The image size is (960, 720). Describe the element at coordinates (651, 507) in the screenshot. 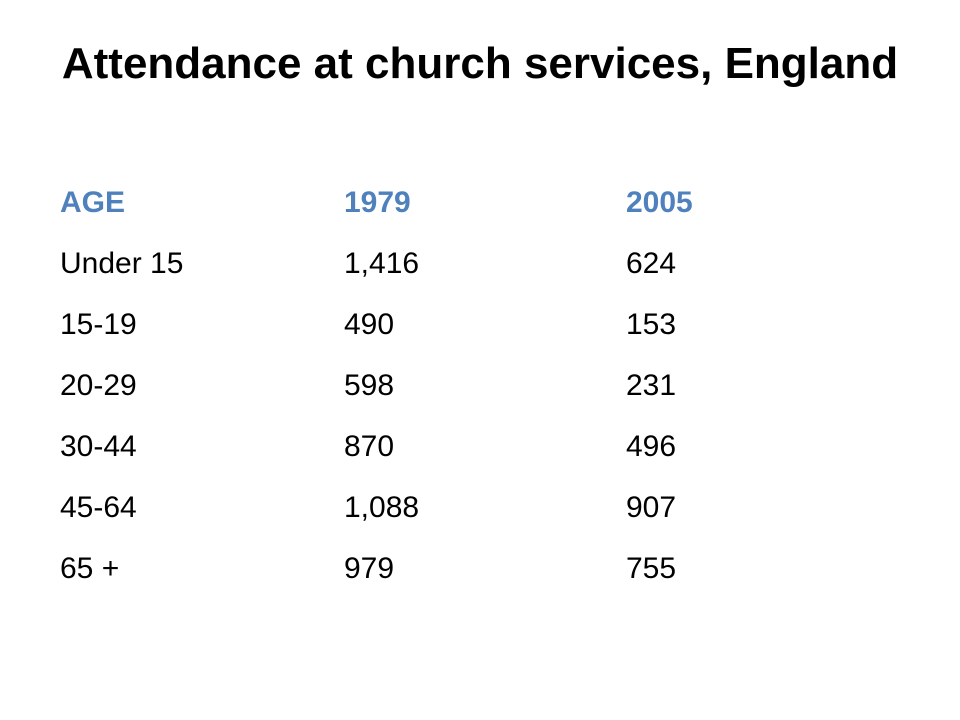

I see `value-2005-cell: 907` at that location.